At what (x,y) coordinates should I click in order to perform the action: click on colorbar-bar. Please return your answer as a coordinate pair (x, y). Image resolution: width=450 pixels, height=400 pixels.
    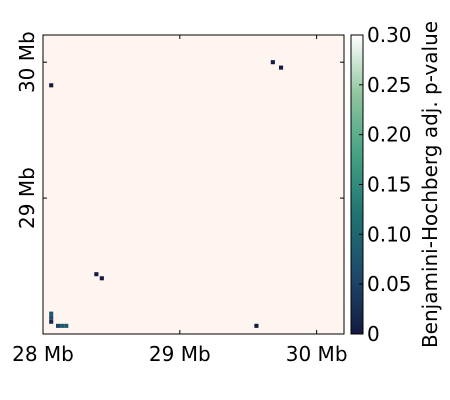
    Looking at the image, I should click on (357, 184).